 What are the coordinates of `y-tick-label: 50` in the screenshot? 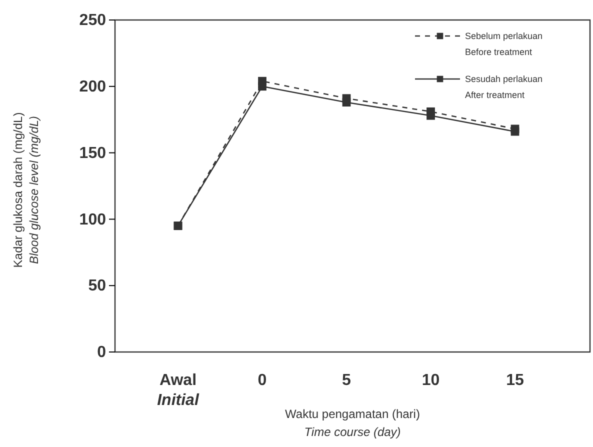 It's located at (97, 286).